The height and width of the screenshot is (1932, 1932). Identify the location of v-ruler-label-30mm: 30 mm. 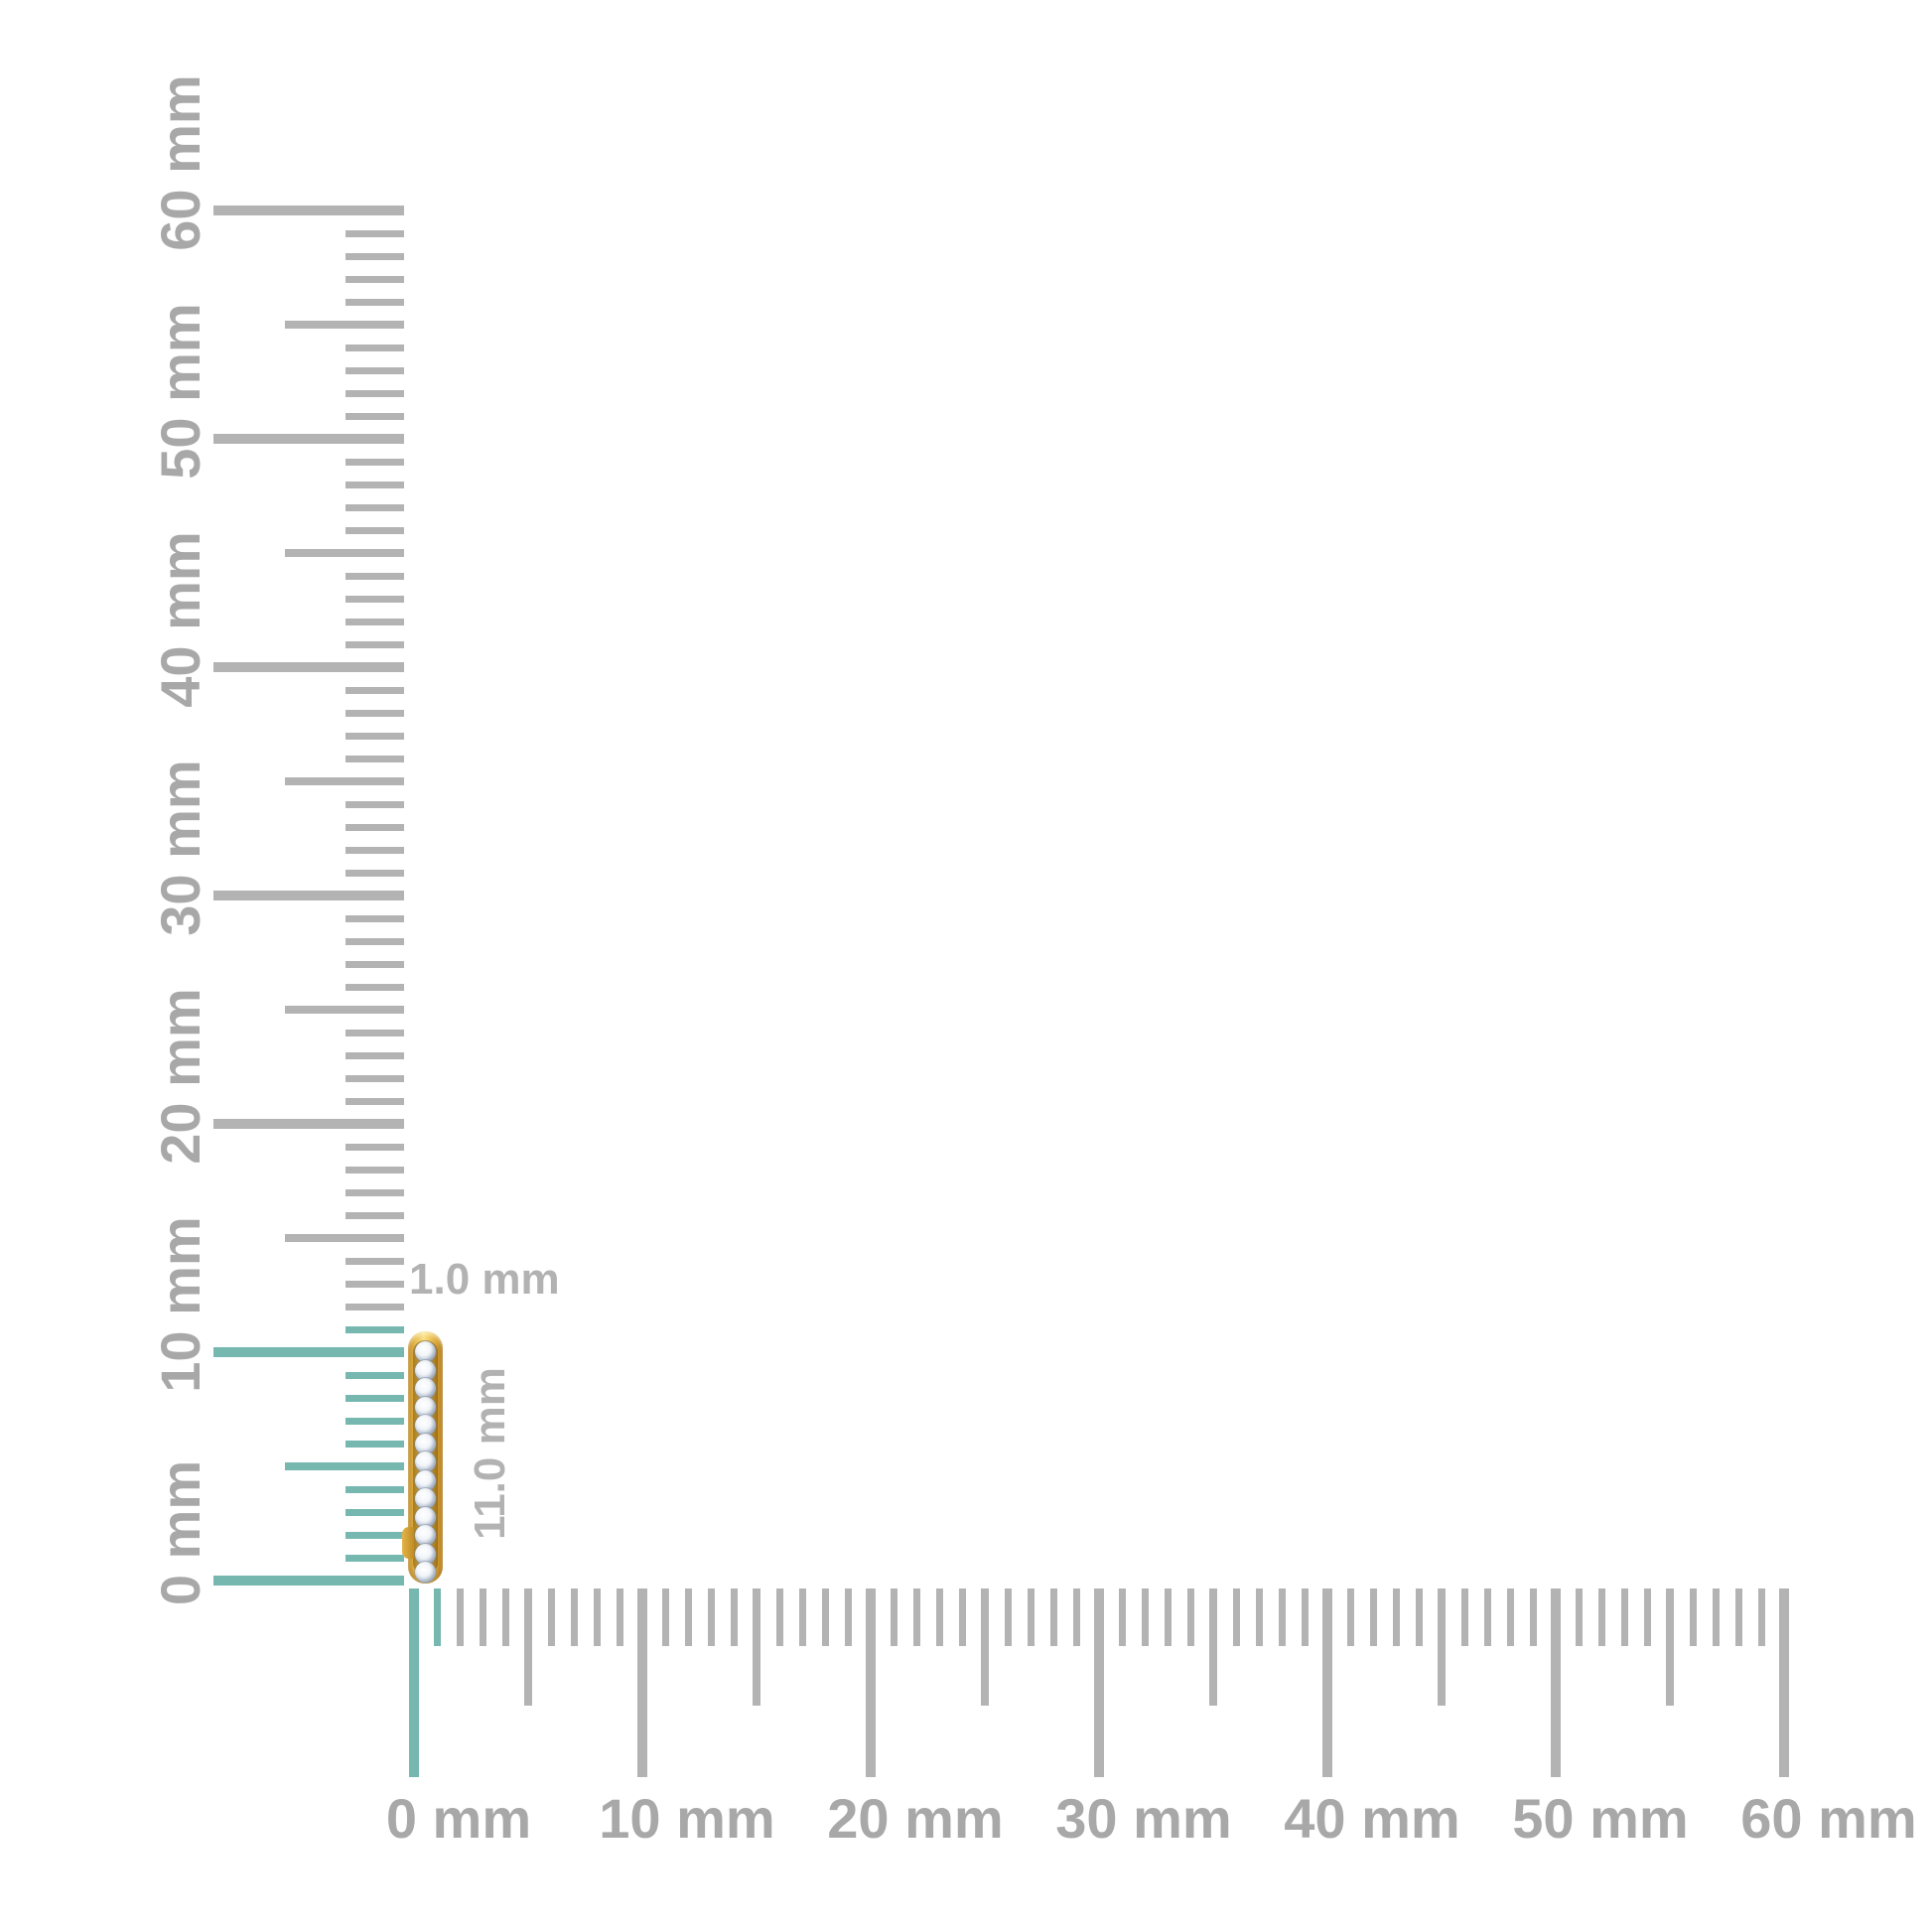
(180, 848).